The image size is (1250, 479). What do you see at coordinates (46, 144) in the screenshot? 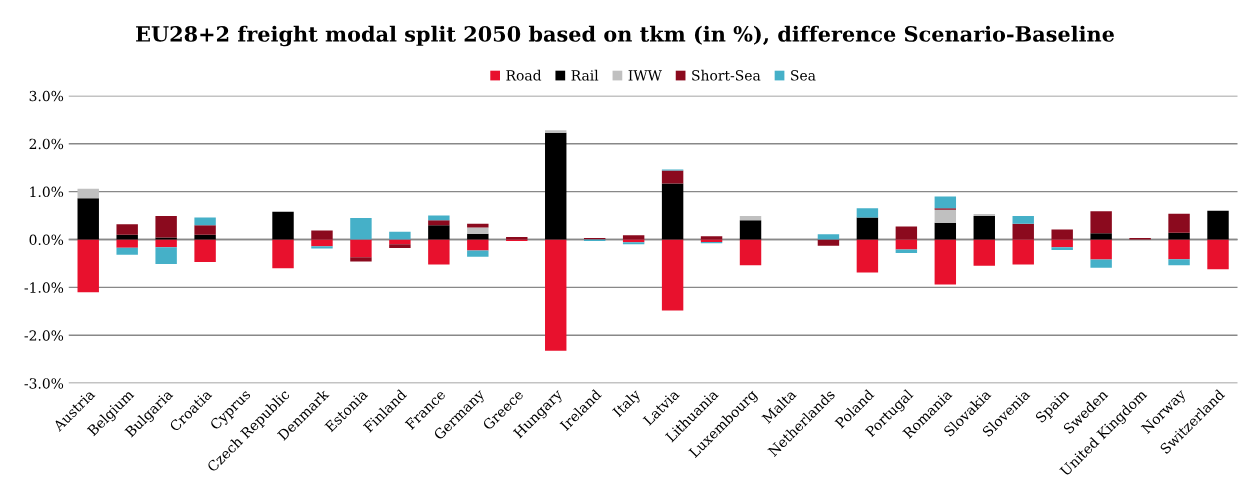
I see `y-tick-label: 2.0%` at bounding box center [46, 144].